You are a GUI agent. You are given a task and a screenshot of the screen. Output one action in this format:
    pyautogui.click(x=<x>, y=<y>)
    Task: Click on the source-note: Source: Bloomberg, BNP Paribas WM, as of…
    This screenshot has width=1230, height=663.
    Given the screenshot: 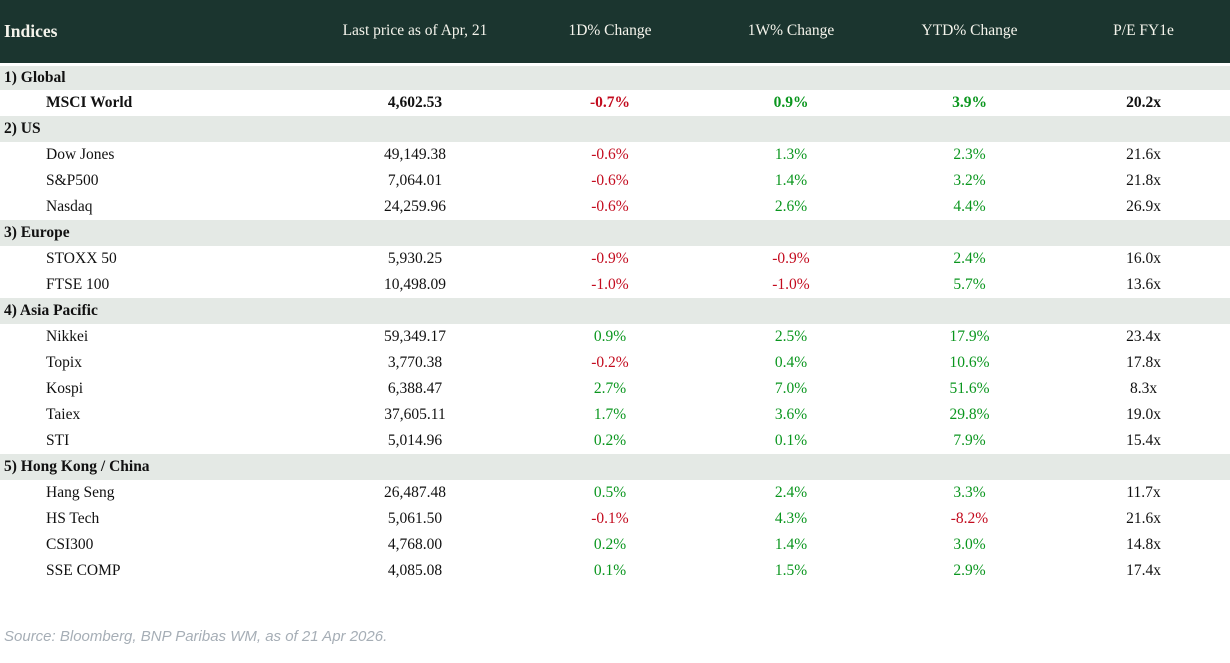 What is the action you would take?
    pyautogui.click(x=196, y=636)
    